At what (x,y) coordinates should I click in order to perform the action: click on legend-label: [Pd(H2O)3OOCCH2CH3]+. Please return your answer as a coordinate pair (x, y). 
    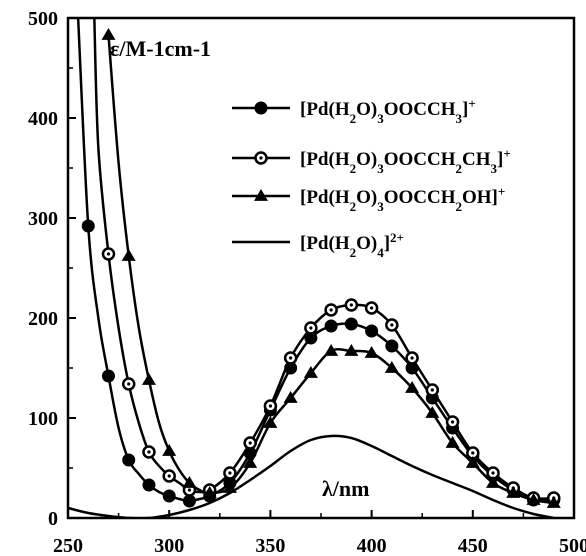
    Looking at the image, I should click on (405, 161).